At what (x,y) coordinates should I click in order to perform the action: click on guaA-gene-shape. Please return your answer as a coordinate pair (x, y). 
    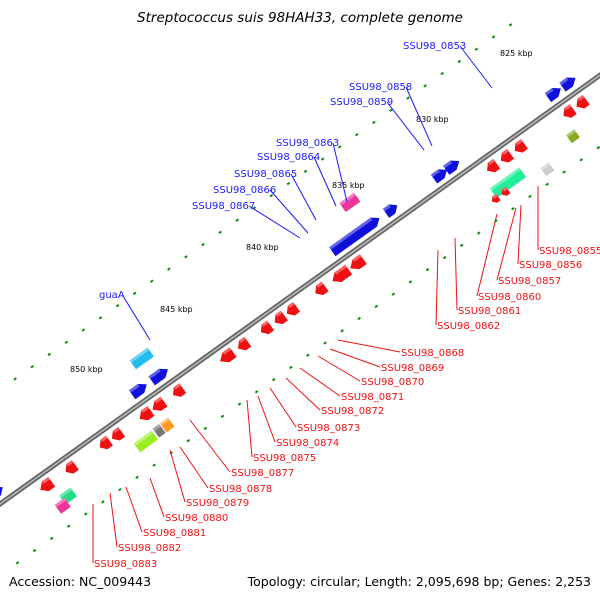
    Looking at the image, I should click on (141, 358).